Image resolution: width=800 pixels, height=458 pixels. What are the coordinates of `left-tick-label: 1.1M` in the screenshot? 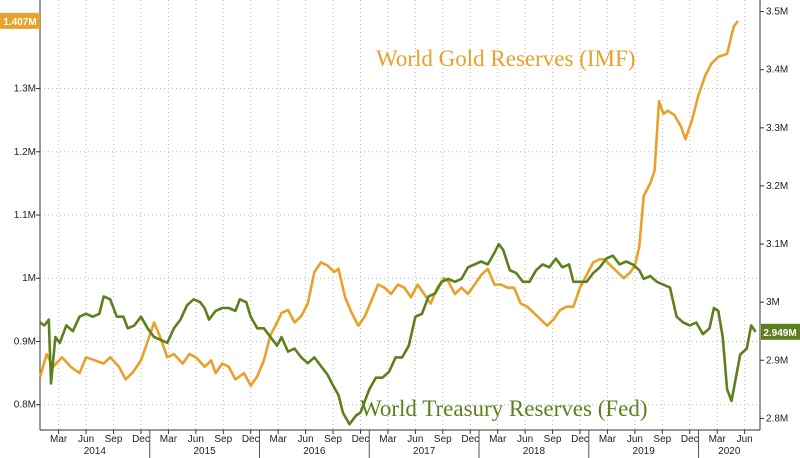 It's located at (25, 215).